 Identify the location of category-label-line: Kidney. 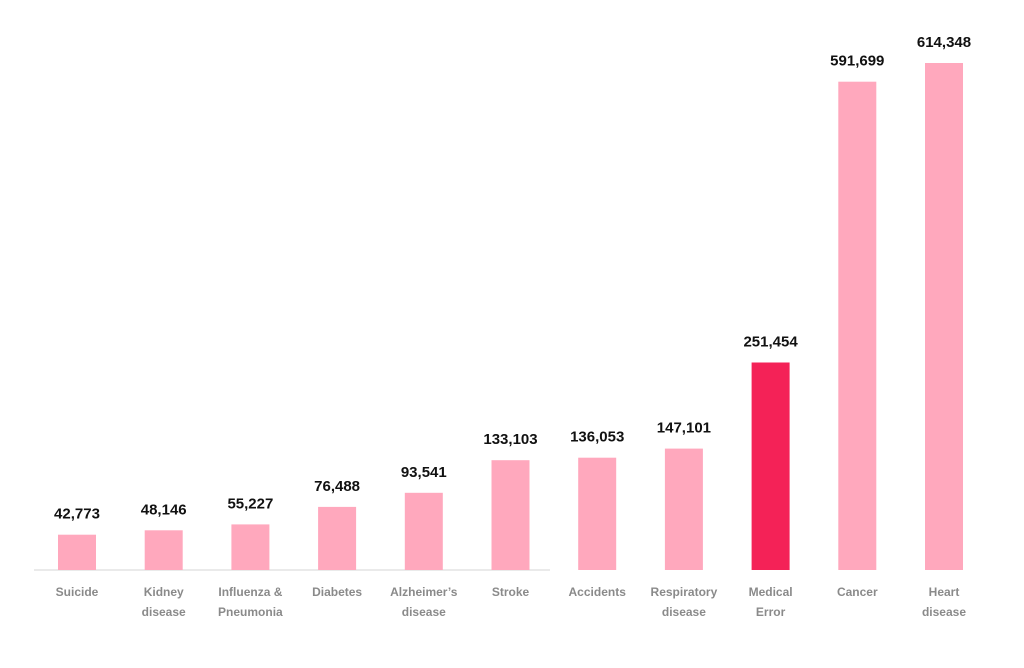
(164, 592).